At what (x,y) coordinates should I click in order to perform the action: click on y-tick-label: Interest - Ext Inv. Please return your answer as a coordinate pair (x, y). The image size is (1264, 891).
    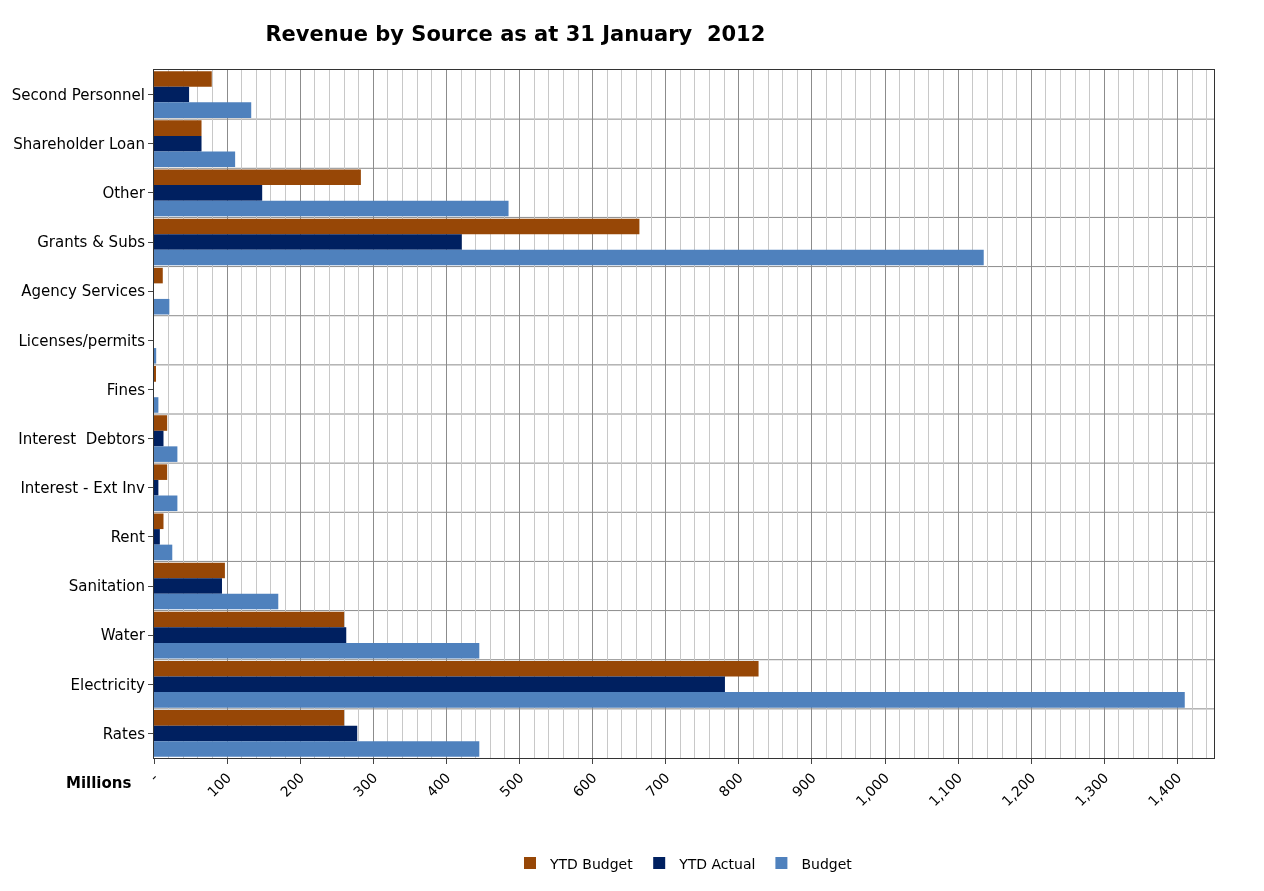
    Looking at the image, I should click on (83, 487).